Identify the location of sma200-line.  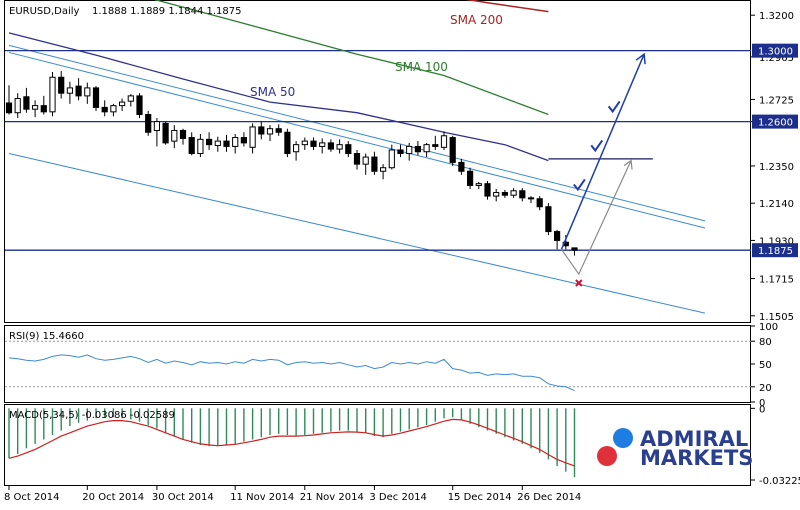
(507, 6).